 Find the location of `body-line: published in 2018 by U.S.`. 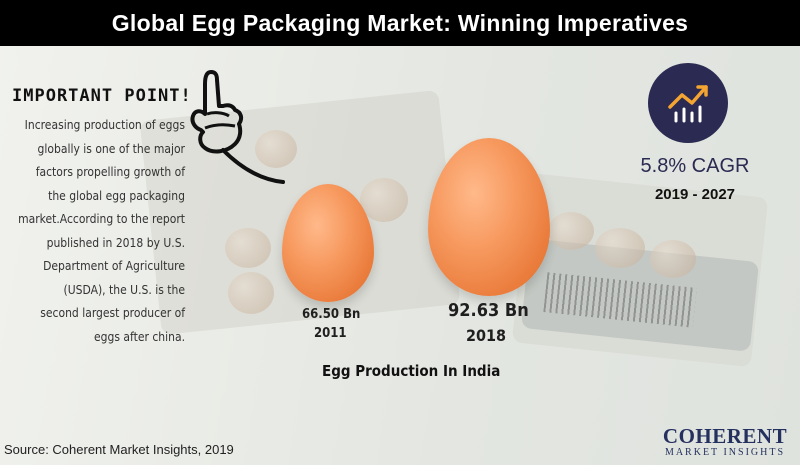

body-line: published in 2018 by U.S. is located at coordinates (115, 242).